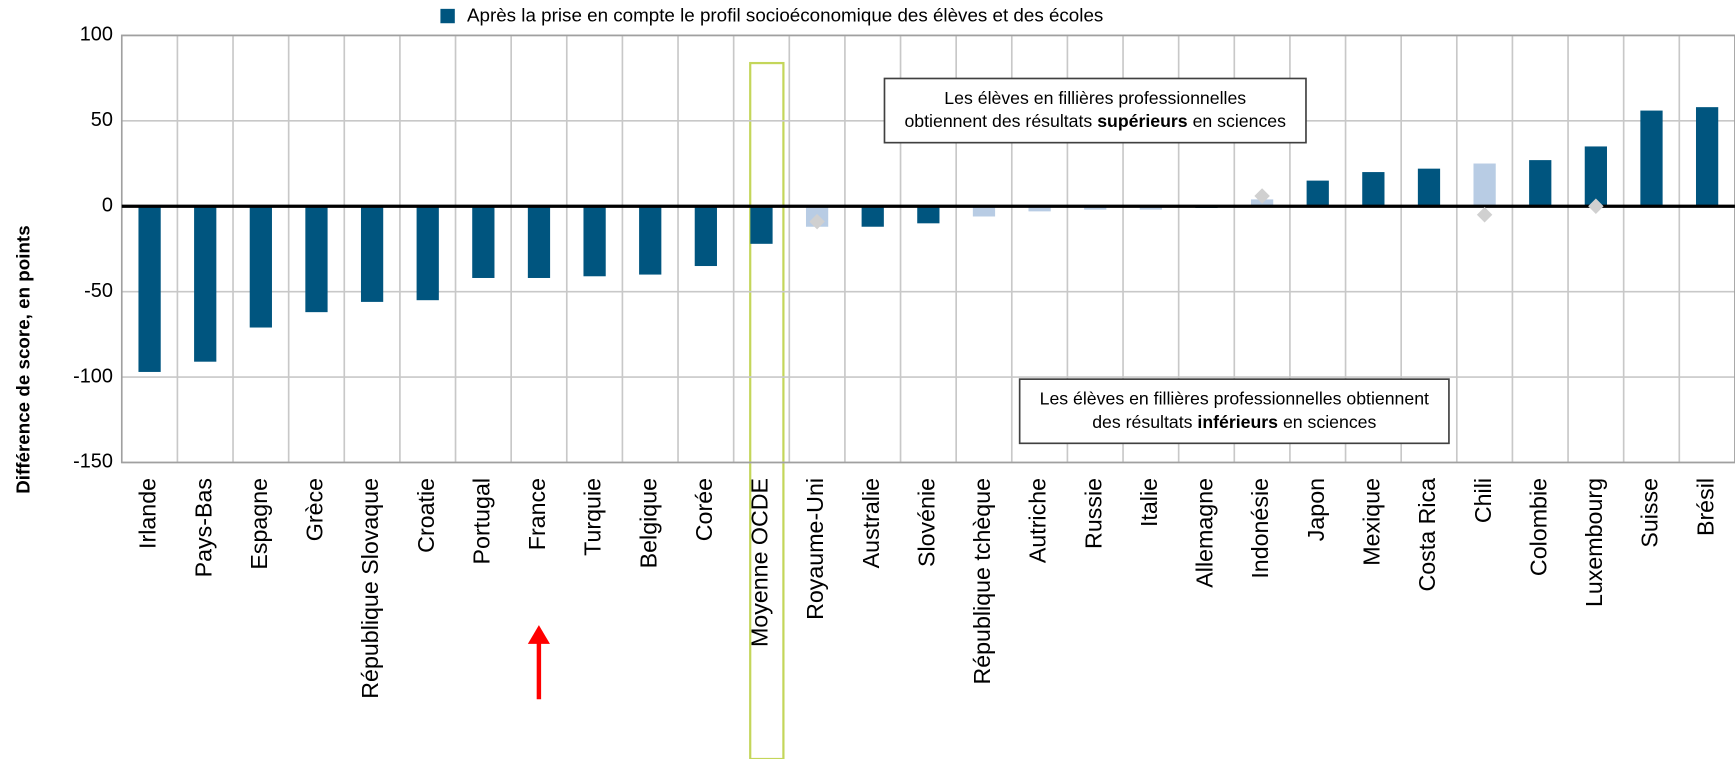  What do you see at coordinates (1038, 520) in the screenshot?
I see `x-tick-label: Autriche` at bounding box center [1038, 520].